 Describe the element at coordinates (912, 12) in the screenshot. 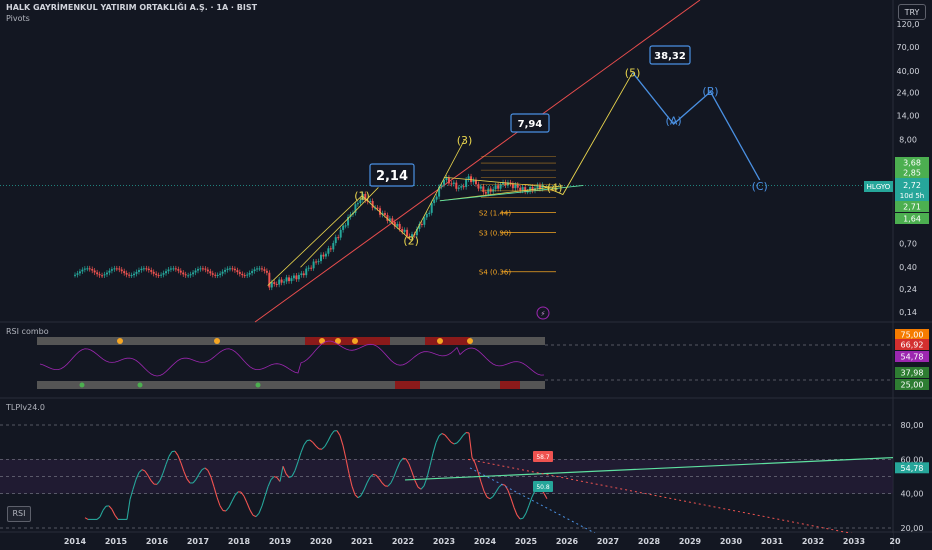

I see `currency-button: TRY` at that location.